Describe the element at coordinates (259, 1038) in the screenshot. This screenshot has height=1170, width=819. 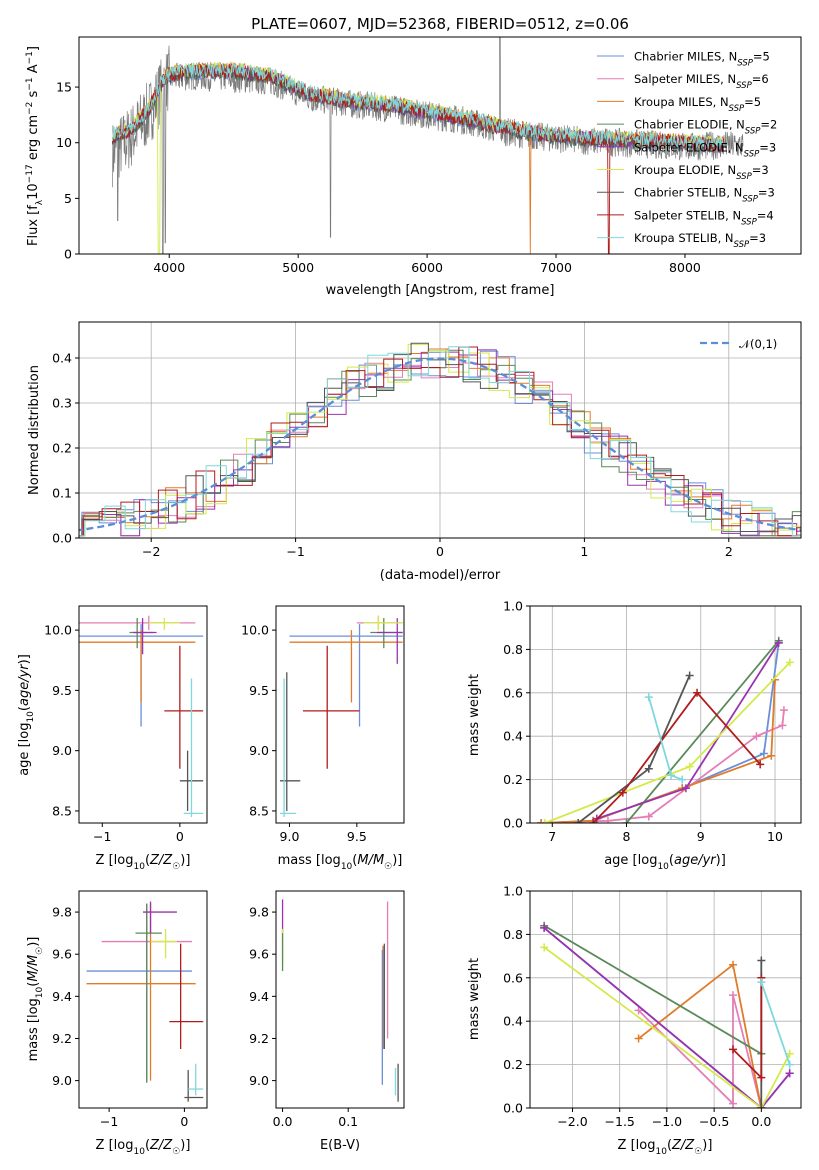
I see `y-tick-label: 9.2` at that location.